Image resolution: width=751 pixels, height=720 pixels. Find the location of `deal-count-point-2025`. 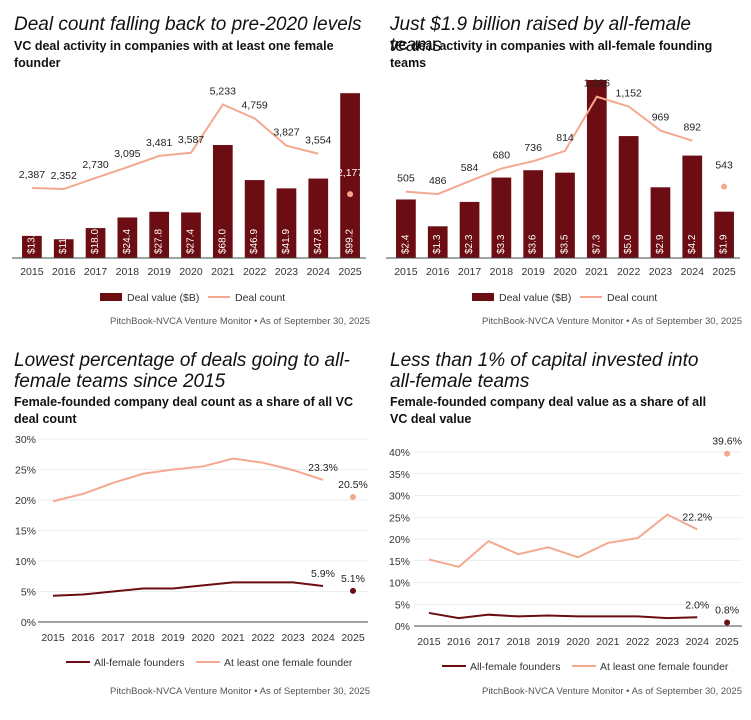

deal-count-point-2025 is located at coordinates (724, 186).